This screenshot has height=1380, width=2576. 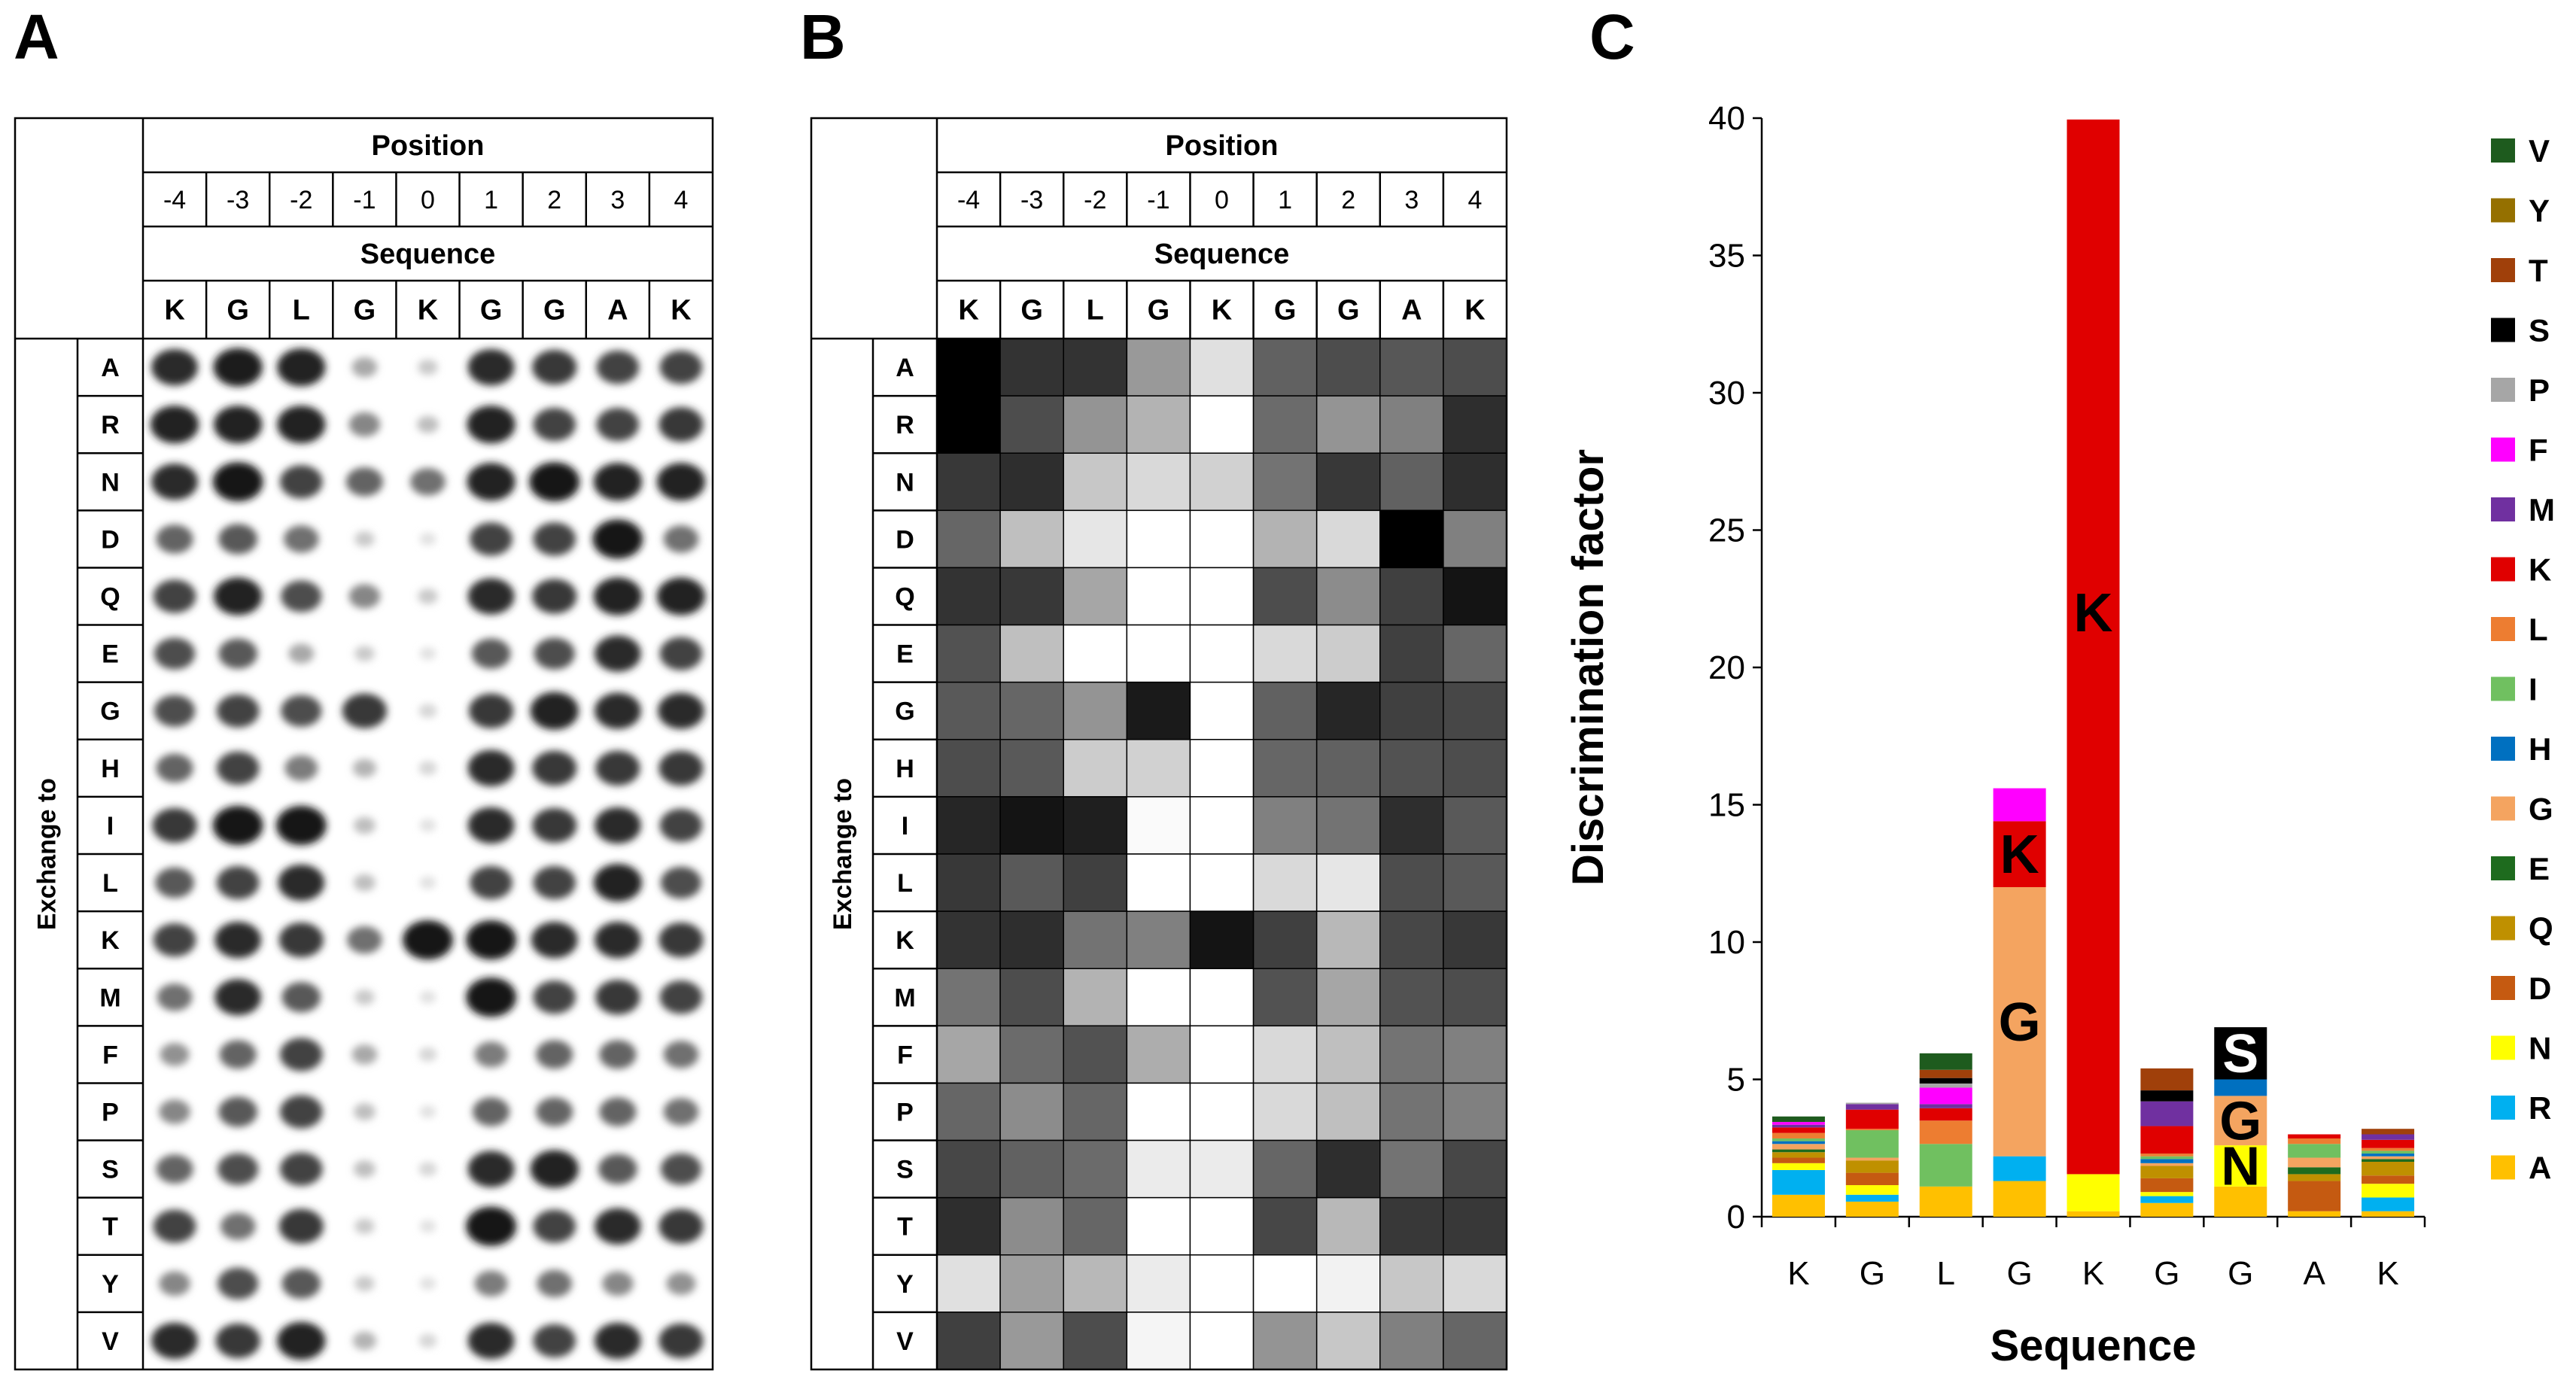 What do you see at coordinates (2539, 211) in the screenshot?
I see `legend-label-Y: Y` at bounding box center [2539, 211].